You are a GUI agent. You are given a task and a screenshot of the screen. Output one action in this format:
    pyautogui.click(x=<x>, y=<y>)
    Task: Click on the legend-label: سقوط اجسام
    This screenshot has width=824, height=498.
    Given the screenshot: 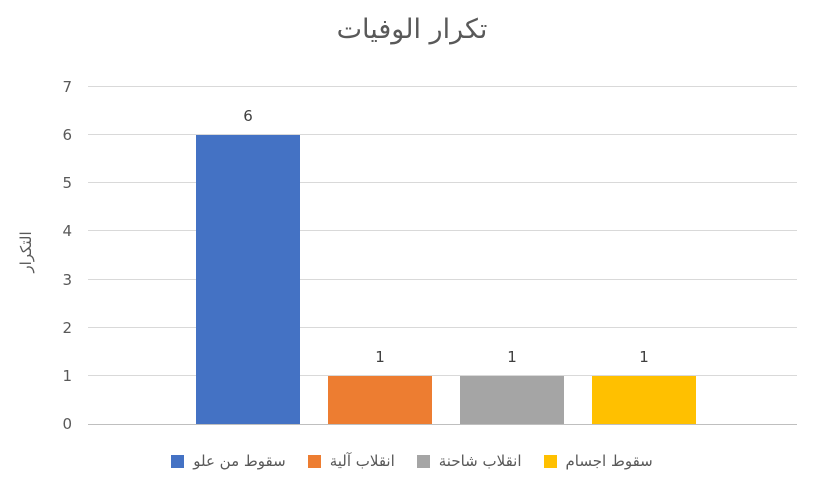 What is the action you would take?
    pyautogui.click(x=609, y=461)
    